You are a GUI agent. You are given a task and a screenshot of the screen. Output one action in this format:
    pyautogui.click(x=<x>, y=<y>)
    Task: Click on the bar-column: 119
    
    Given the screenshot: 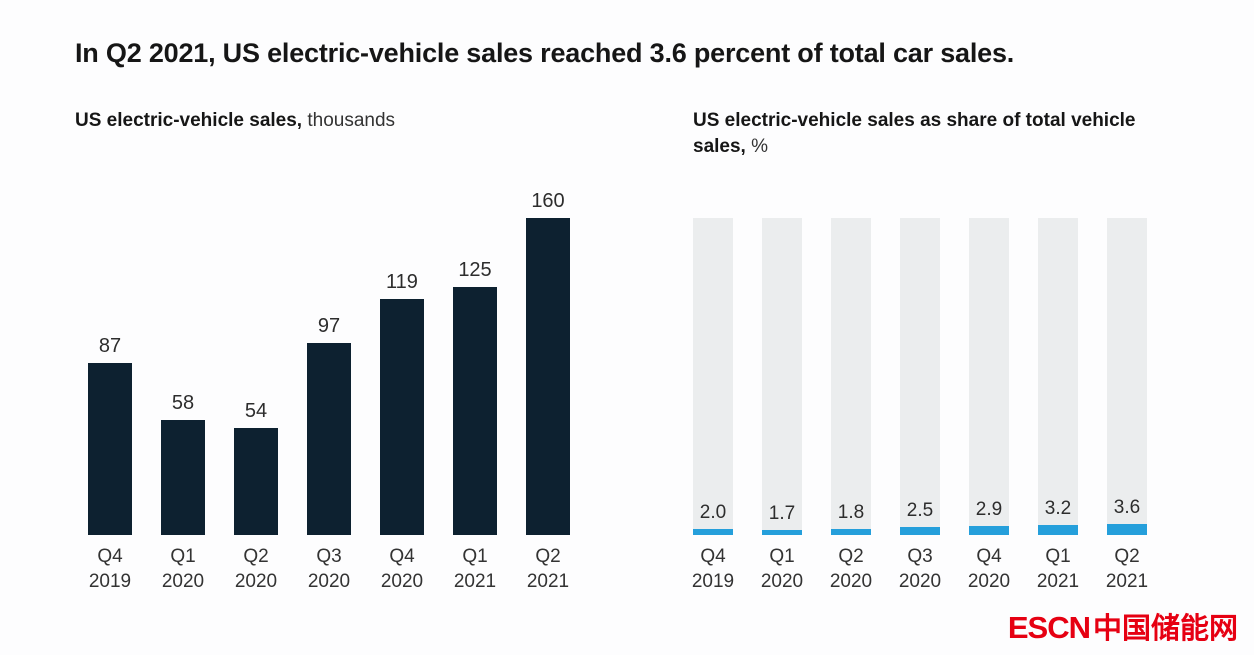 What is the action you would take?
    pyautogui.click(x=402, y=403)
    